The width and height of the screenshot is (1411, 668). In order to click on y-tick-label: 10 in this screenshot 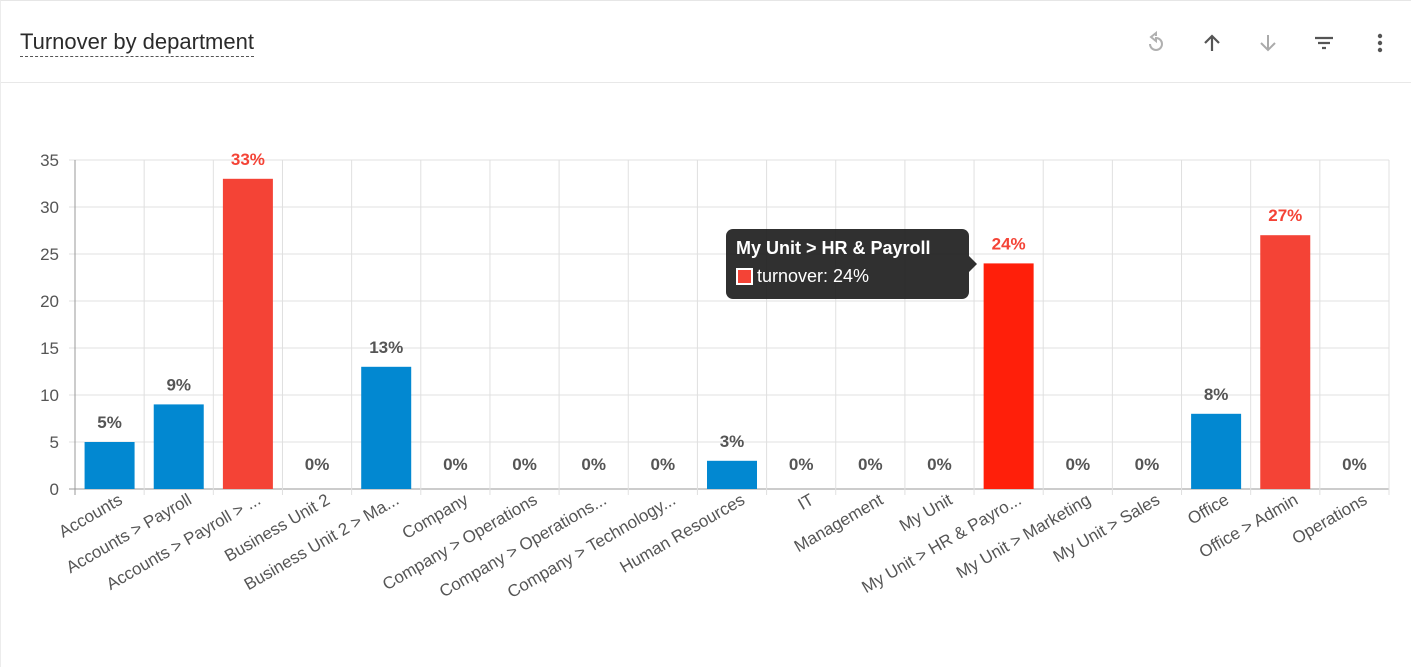, I will do `click(49, 395)`.